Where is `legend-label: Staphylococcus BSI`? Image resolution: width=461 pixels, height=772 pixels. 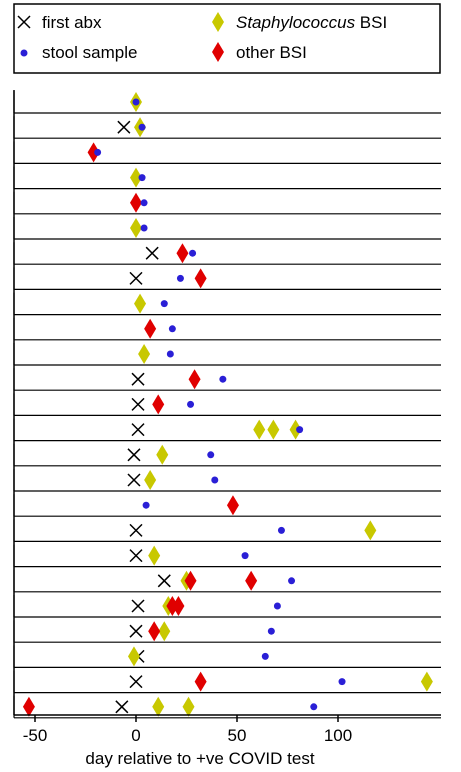
legend-label: Staphylococcus BSI is located at coordinates (311, 22).